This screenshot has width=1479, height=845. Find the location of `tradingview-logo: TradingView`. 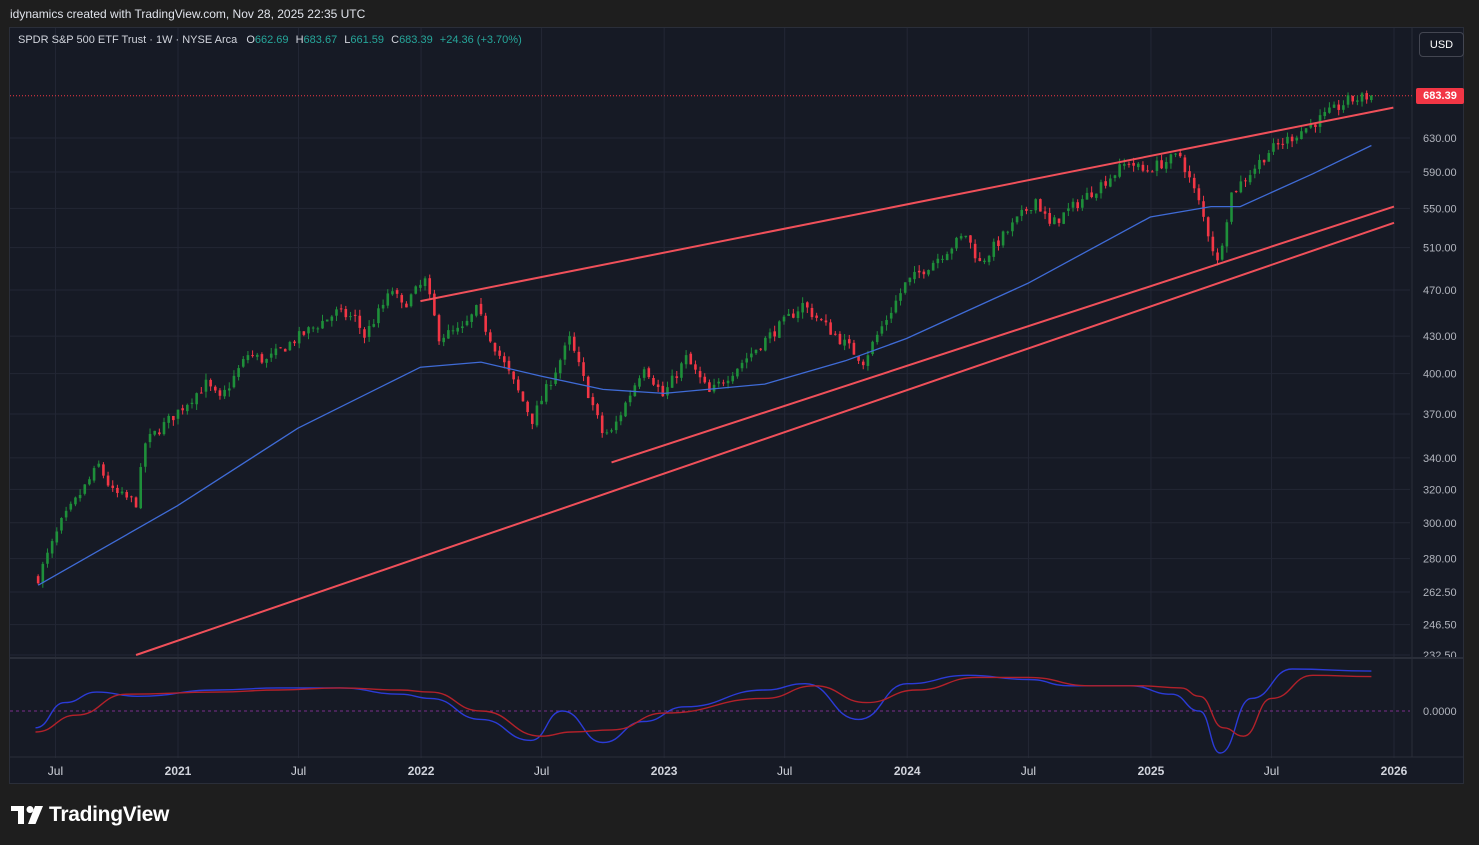

tradingview-logo: TradingView is located at coordinates (90, 815).